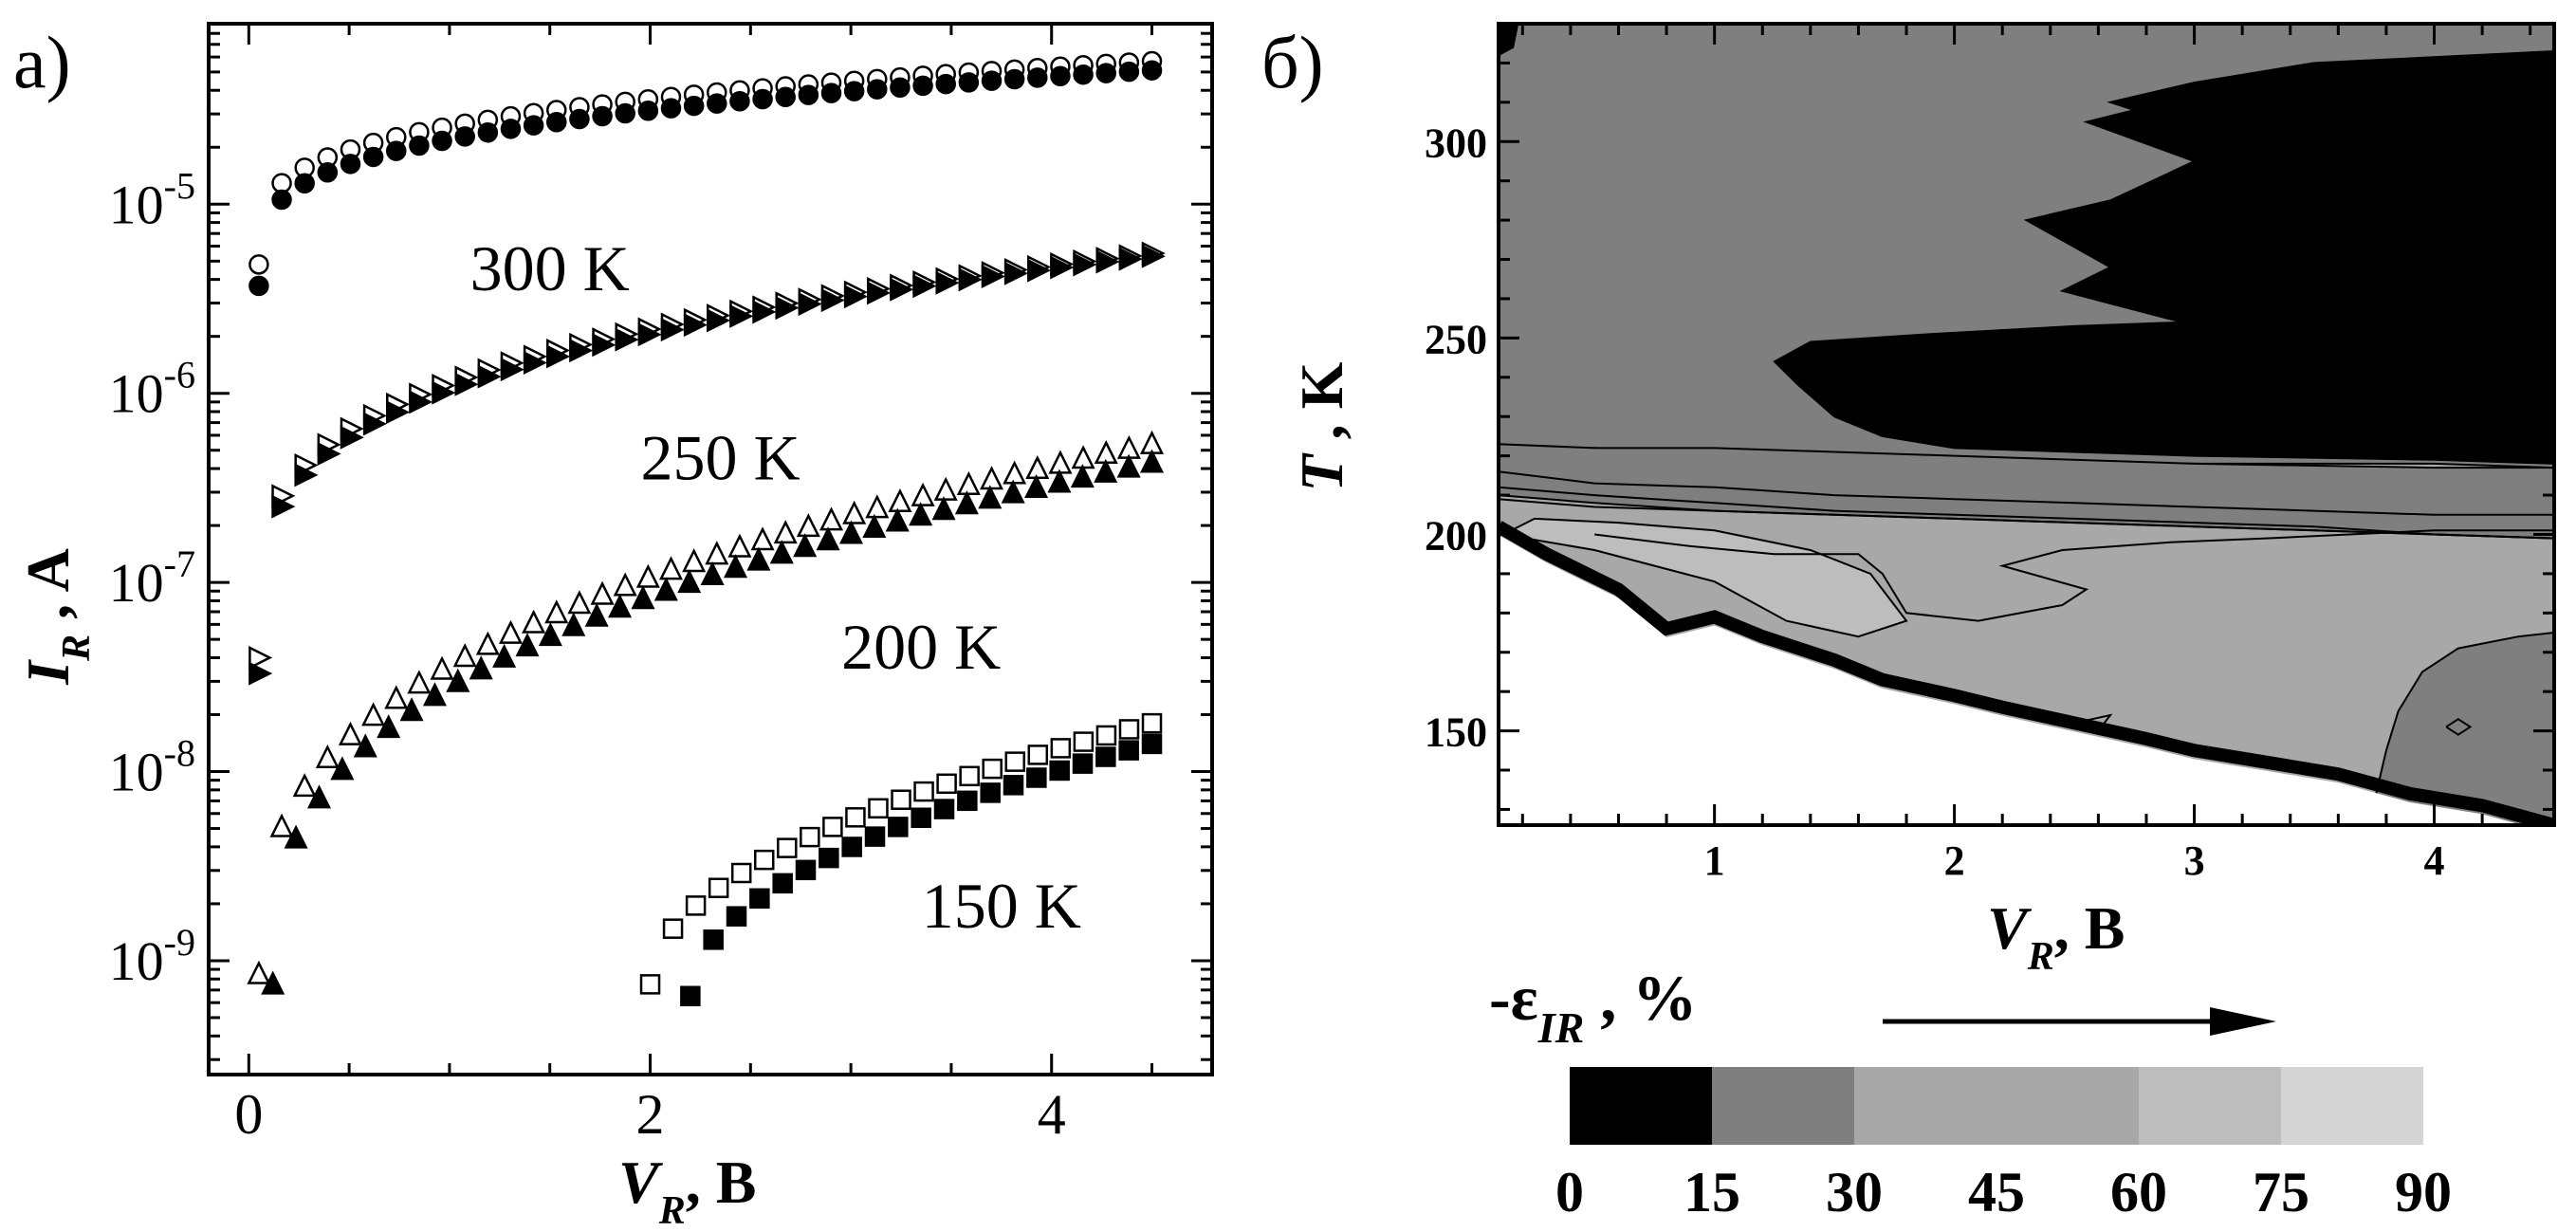 This screenshot has height=1232, width=2576. Describe the element at coordinates (687, 1190) in the screenshot. I see `panel-a-x-axis-label: VR, В` at that location.